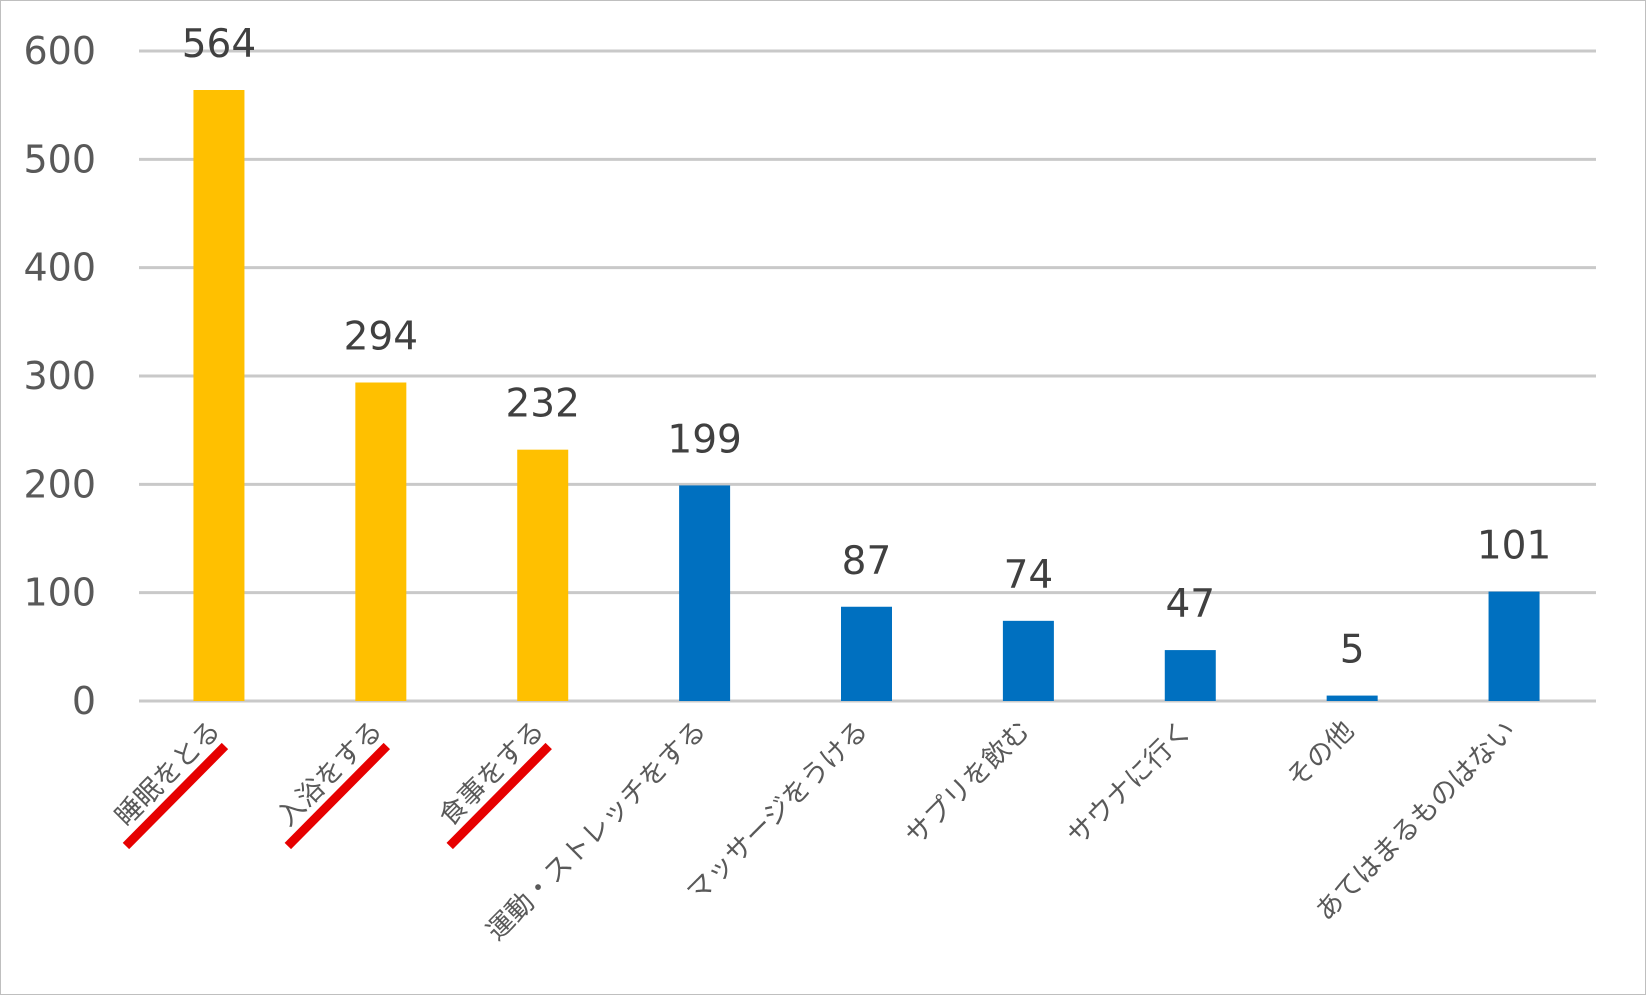 This screenshot has width=1646, height=995. What do you see at coordinates (542, 404) in the screenshot?
I see `data-label-2: 232` at bounding box center [542, 404].